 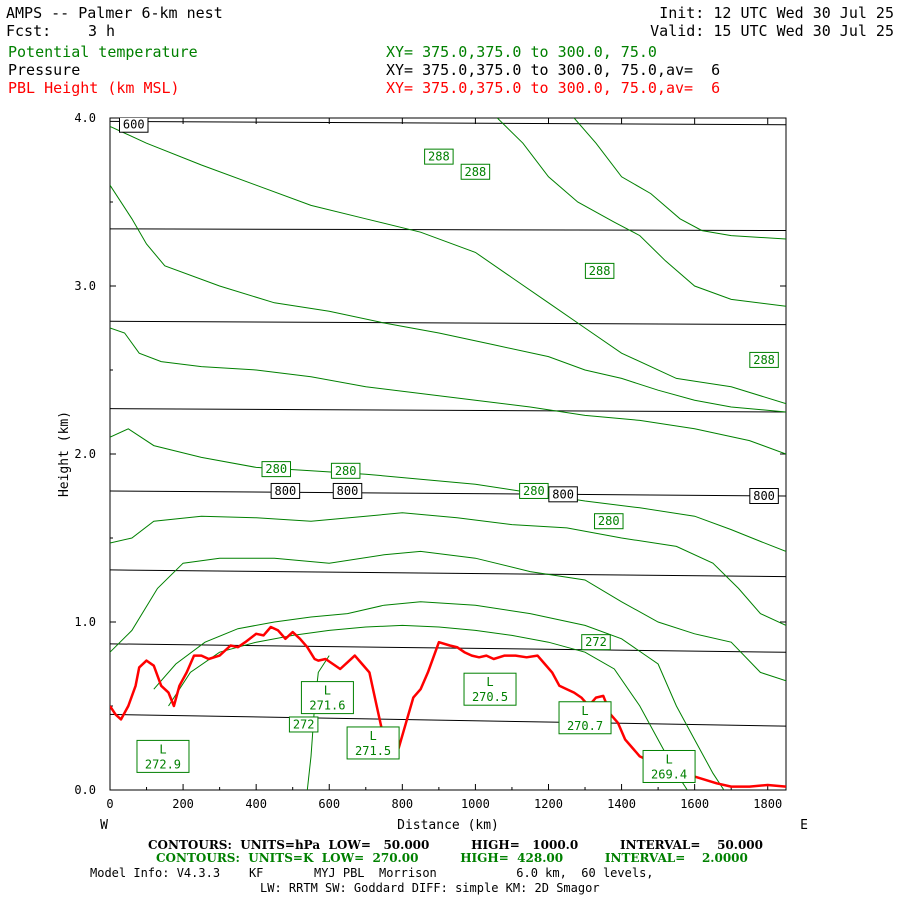 What do you see at coordinates (85, 454) in the screenshot?
I see `y-tick-label: 2.0` at bounding box center [85, 454].